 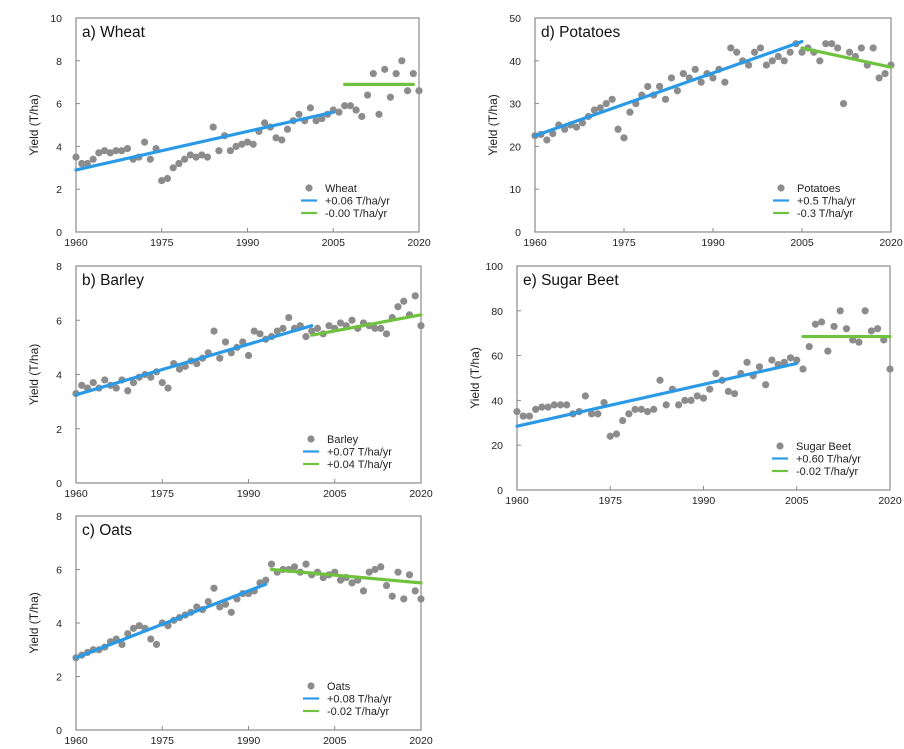 What do you see at coordinates (107, 530) in the screenshot?
I see `panel-title: c) Oats` at bounding box center [107, 530].